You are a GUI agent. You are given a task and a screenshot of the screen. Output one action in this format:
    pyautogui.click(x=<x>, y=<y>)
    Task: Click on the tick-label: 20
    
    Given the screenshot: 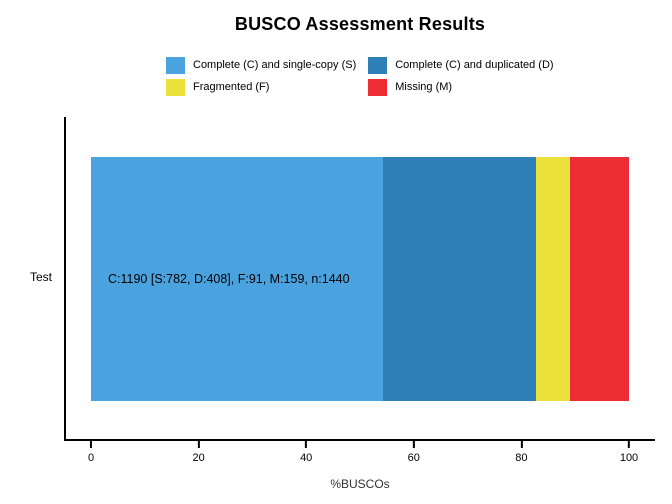 What is the action you would take?
    pyautogui.click(x=198, y=458)
    